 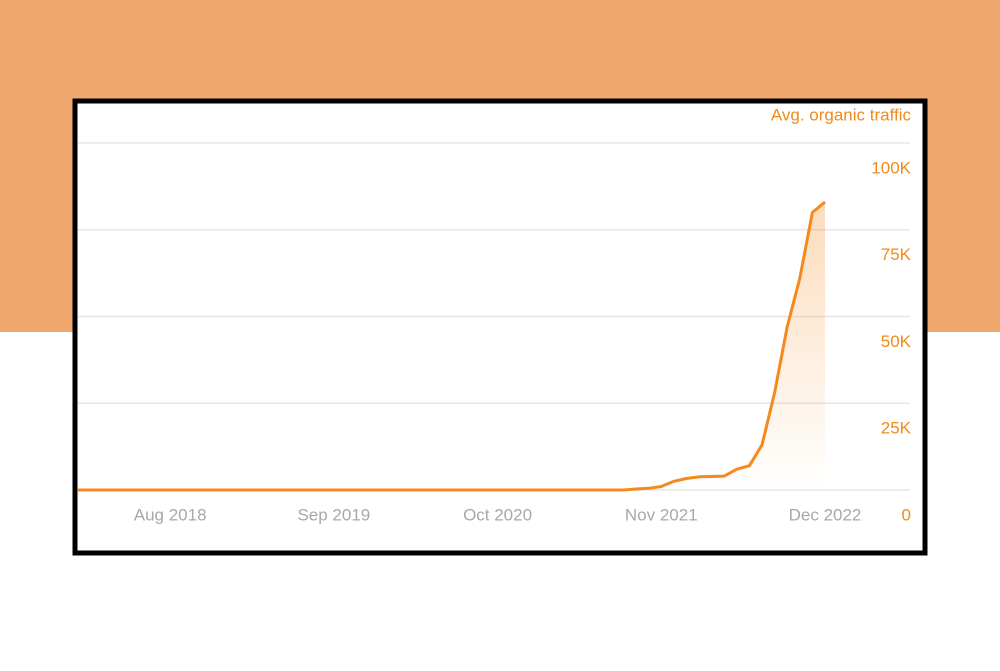 I want to click on y-tick-label: 75K, so click(x=896, y=254).